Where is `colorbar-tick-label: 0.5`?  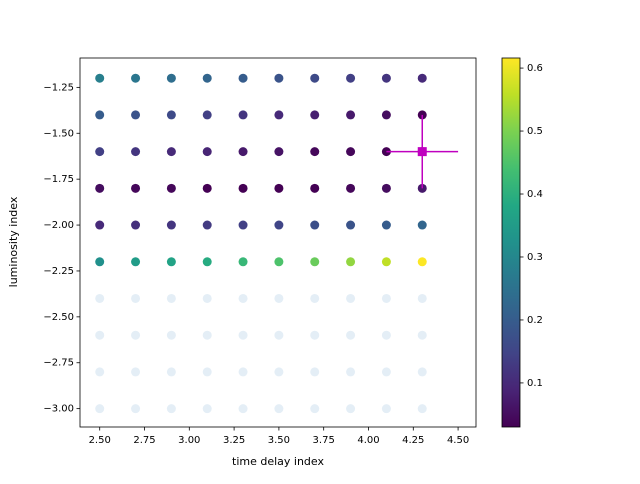
colorbar-tick-label: 0.5 is located at coordinates (535, 131).